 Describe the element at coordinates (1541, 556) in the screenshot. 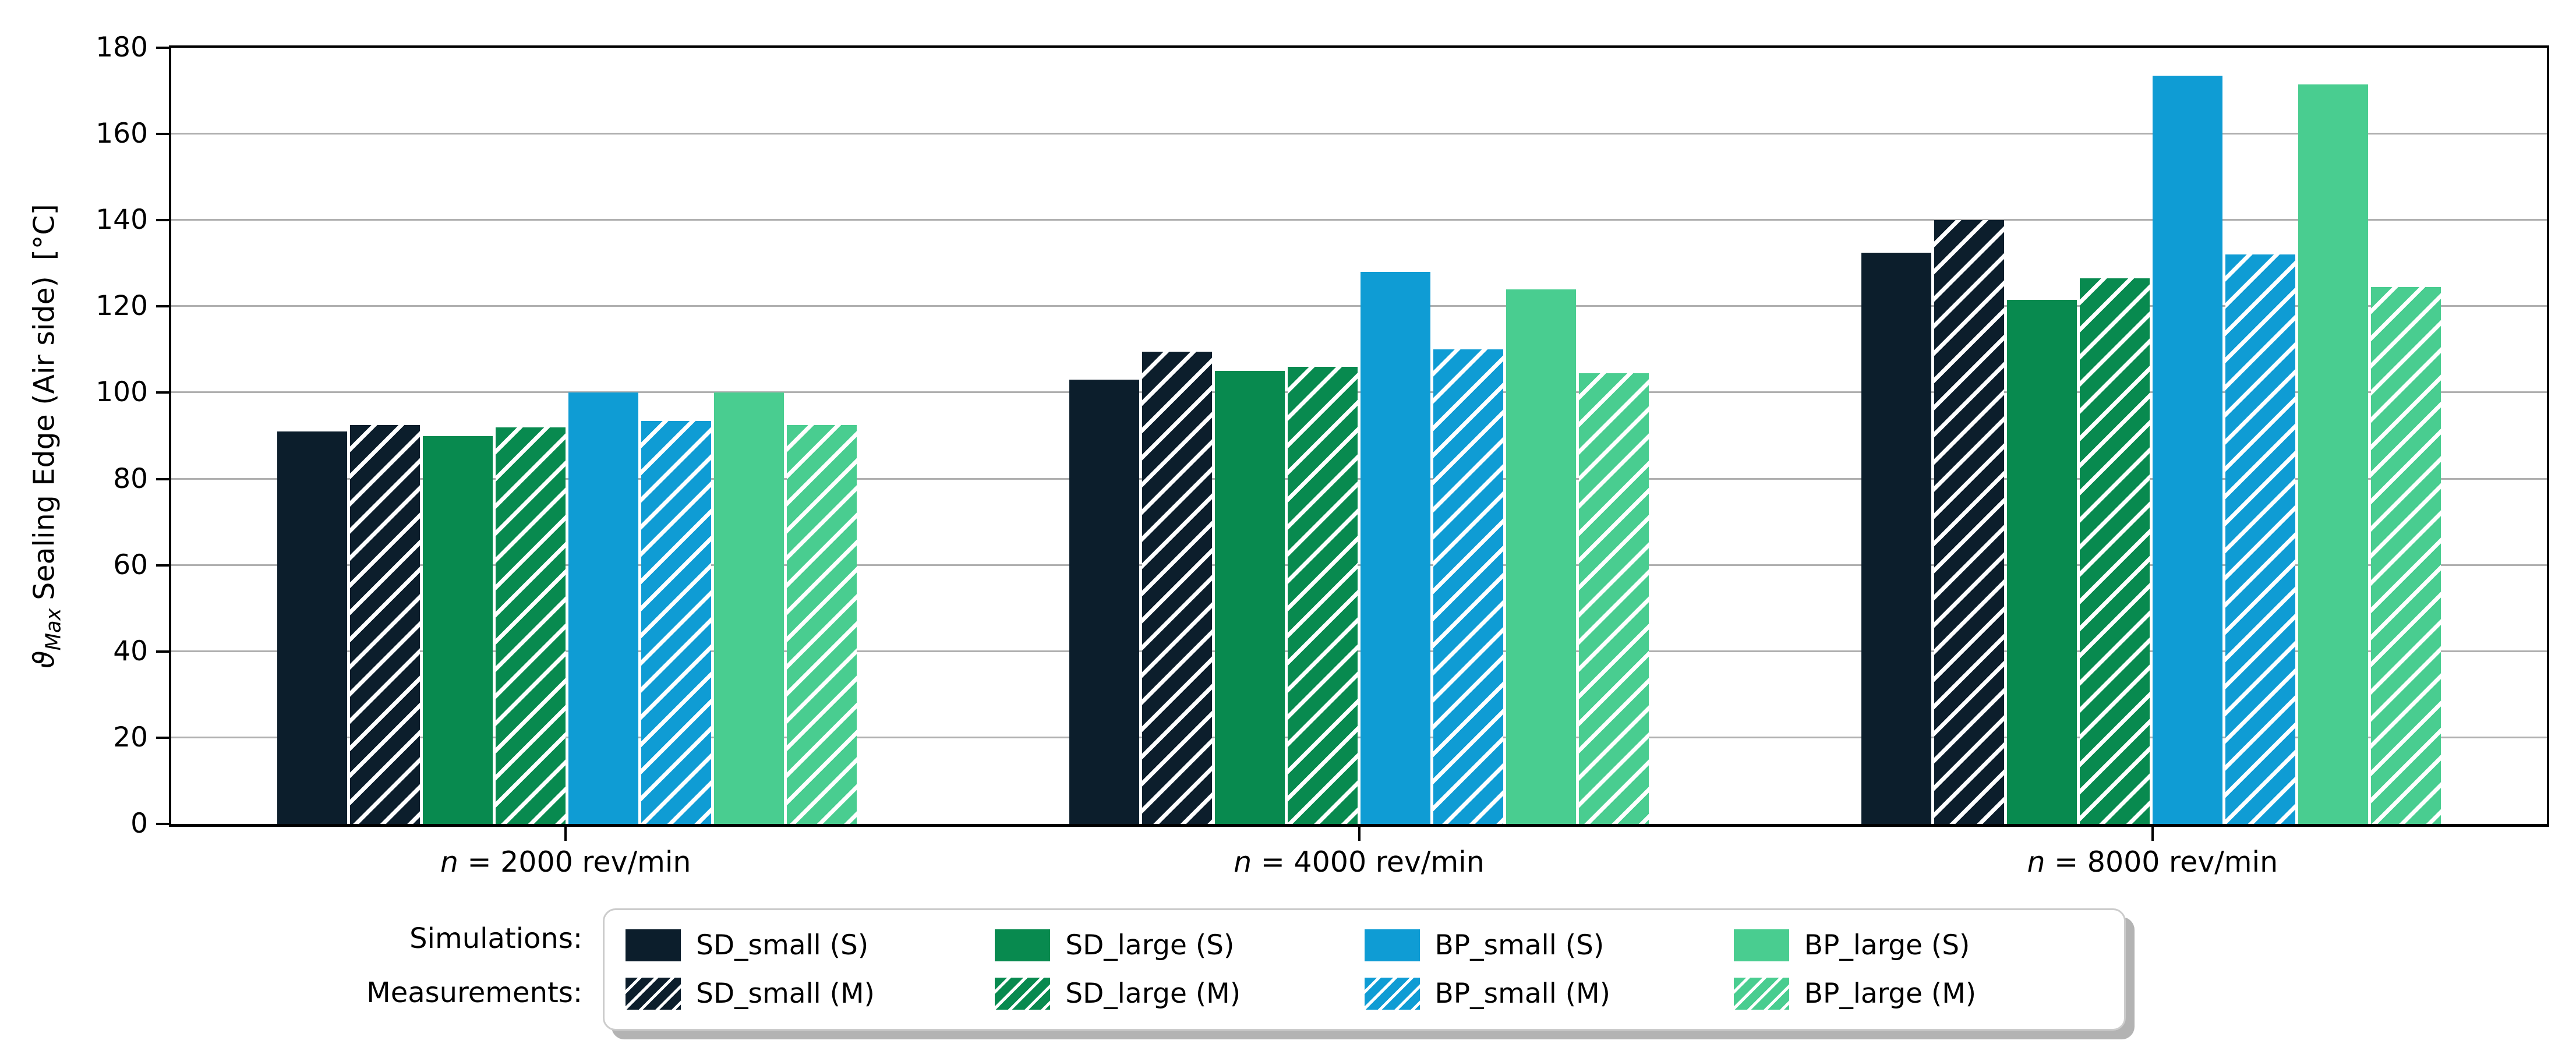

I see `bar-bp-large-s-g2` at that location.